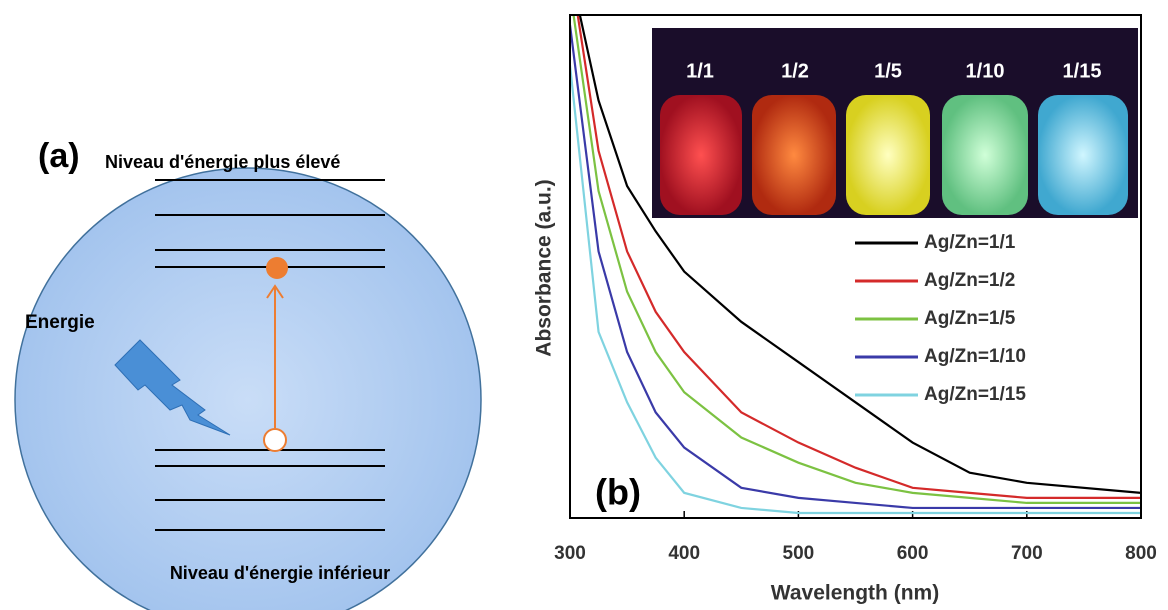 The image size is (1168, 610). What do you see at coordinates (975, 356) in the screenshot?
I see `legend-label: Ag/Zn=1/10` at bounding box center [975, 356].